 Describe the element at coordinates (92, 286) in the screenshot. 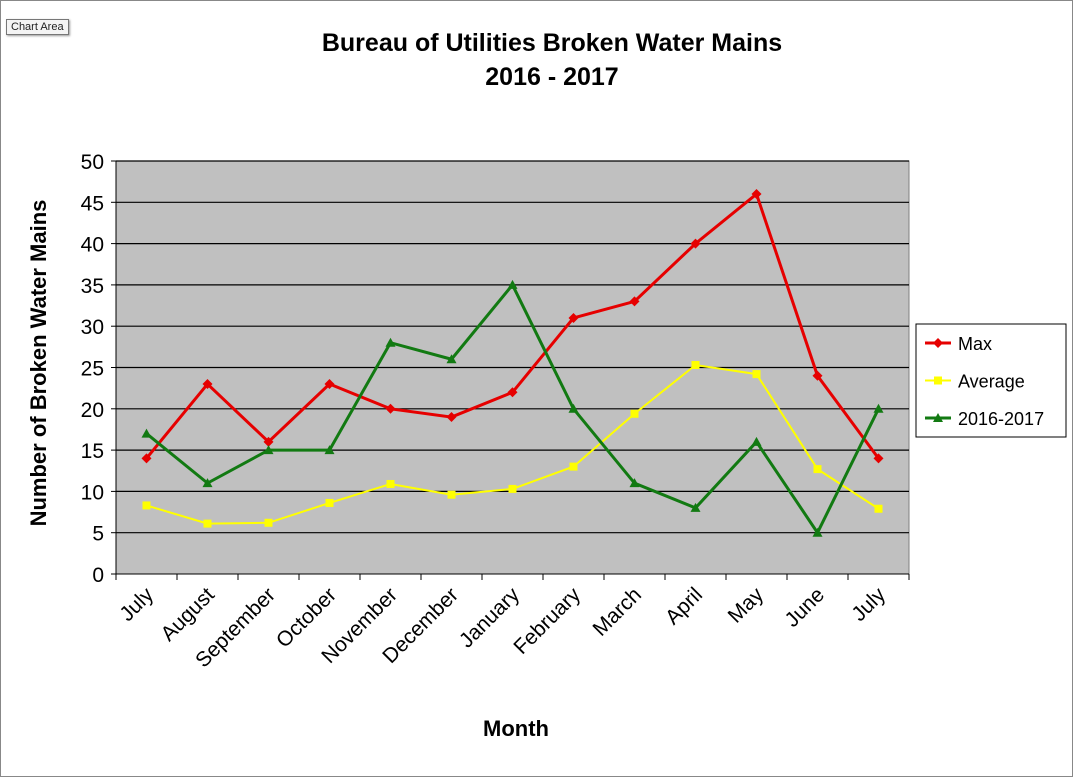

I see `y-tick-label: 35` at that location.